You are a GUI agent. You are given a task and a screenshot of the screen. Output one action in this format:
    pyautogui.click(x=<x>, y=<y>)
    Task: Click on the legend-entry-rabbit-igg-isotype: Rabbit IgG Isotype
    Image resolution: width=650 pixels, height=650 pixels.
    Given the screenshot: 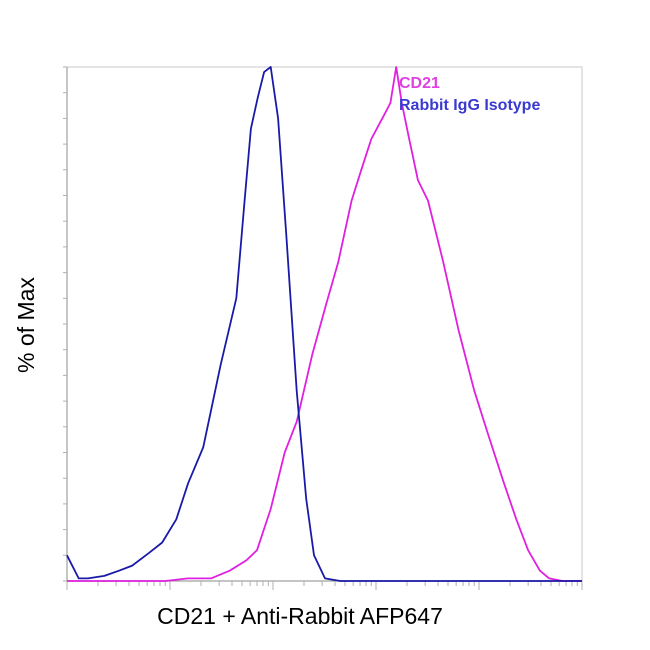 What is the action you would take?
    pyautogui.click(x=469, y=105)
    